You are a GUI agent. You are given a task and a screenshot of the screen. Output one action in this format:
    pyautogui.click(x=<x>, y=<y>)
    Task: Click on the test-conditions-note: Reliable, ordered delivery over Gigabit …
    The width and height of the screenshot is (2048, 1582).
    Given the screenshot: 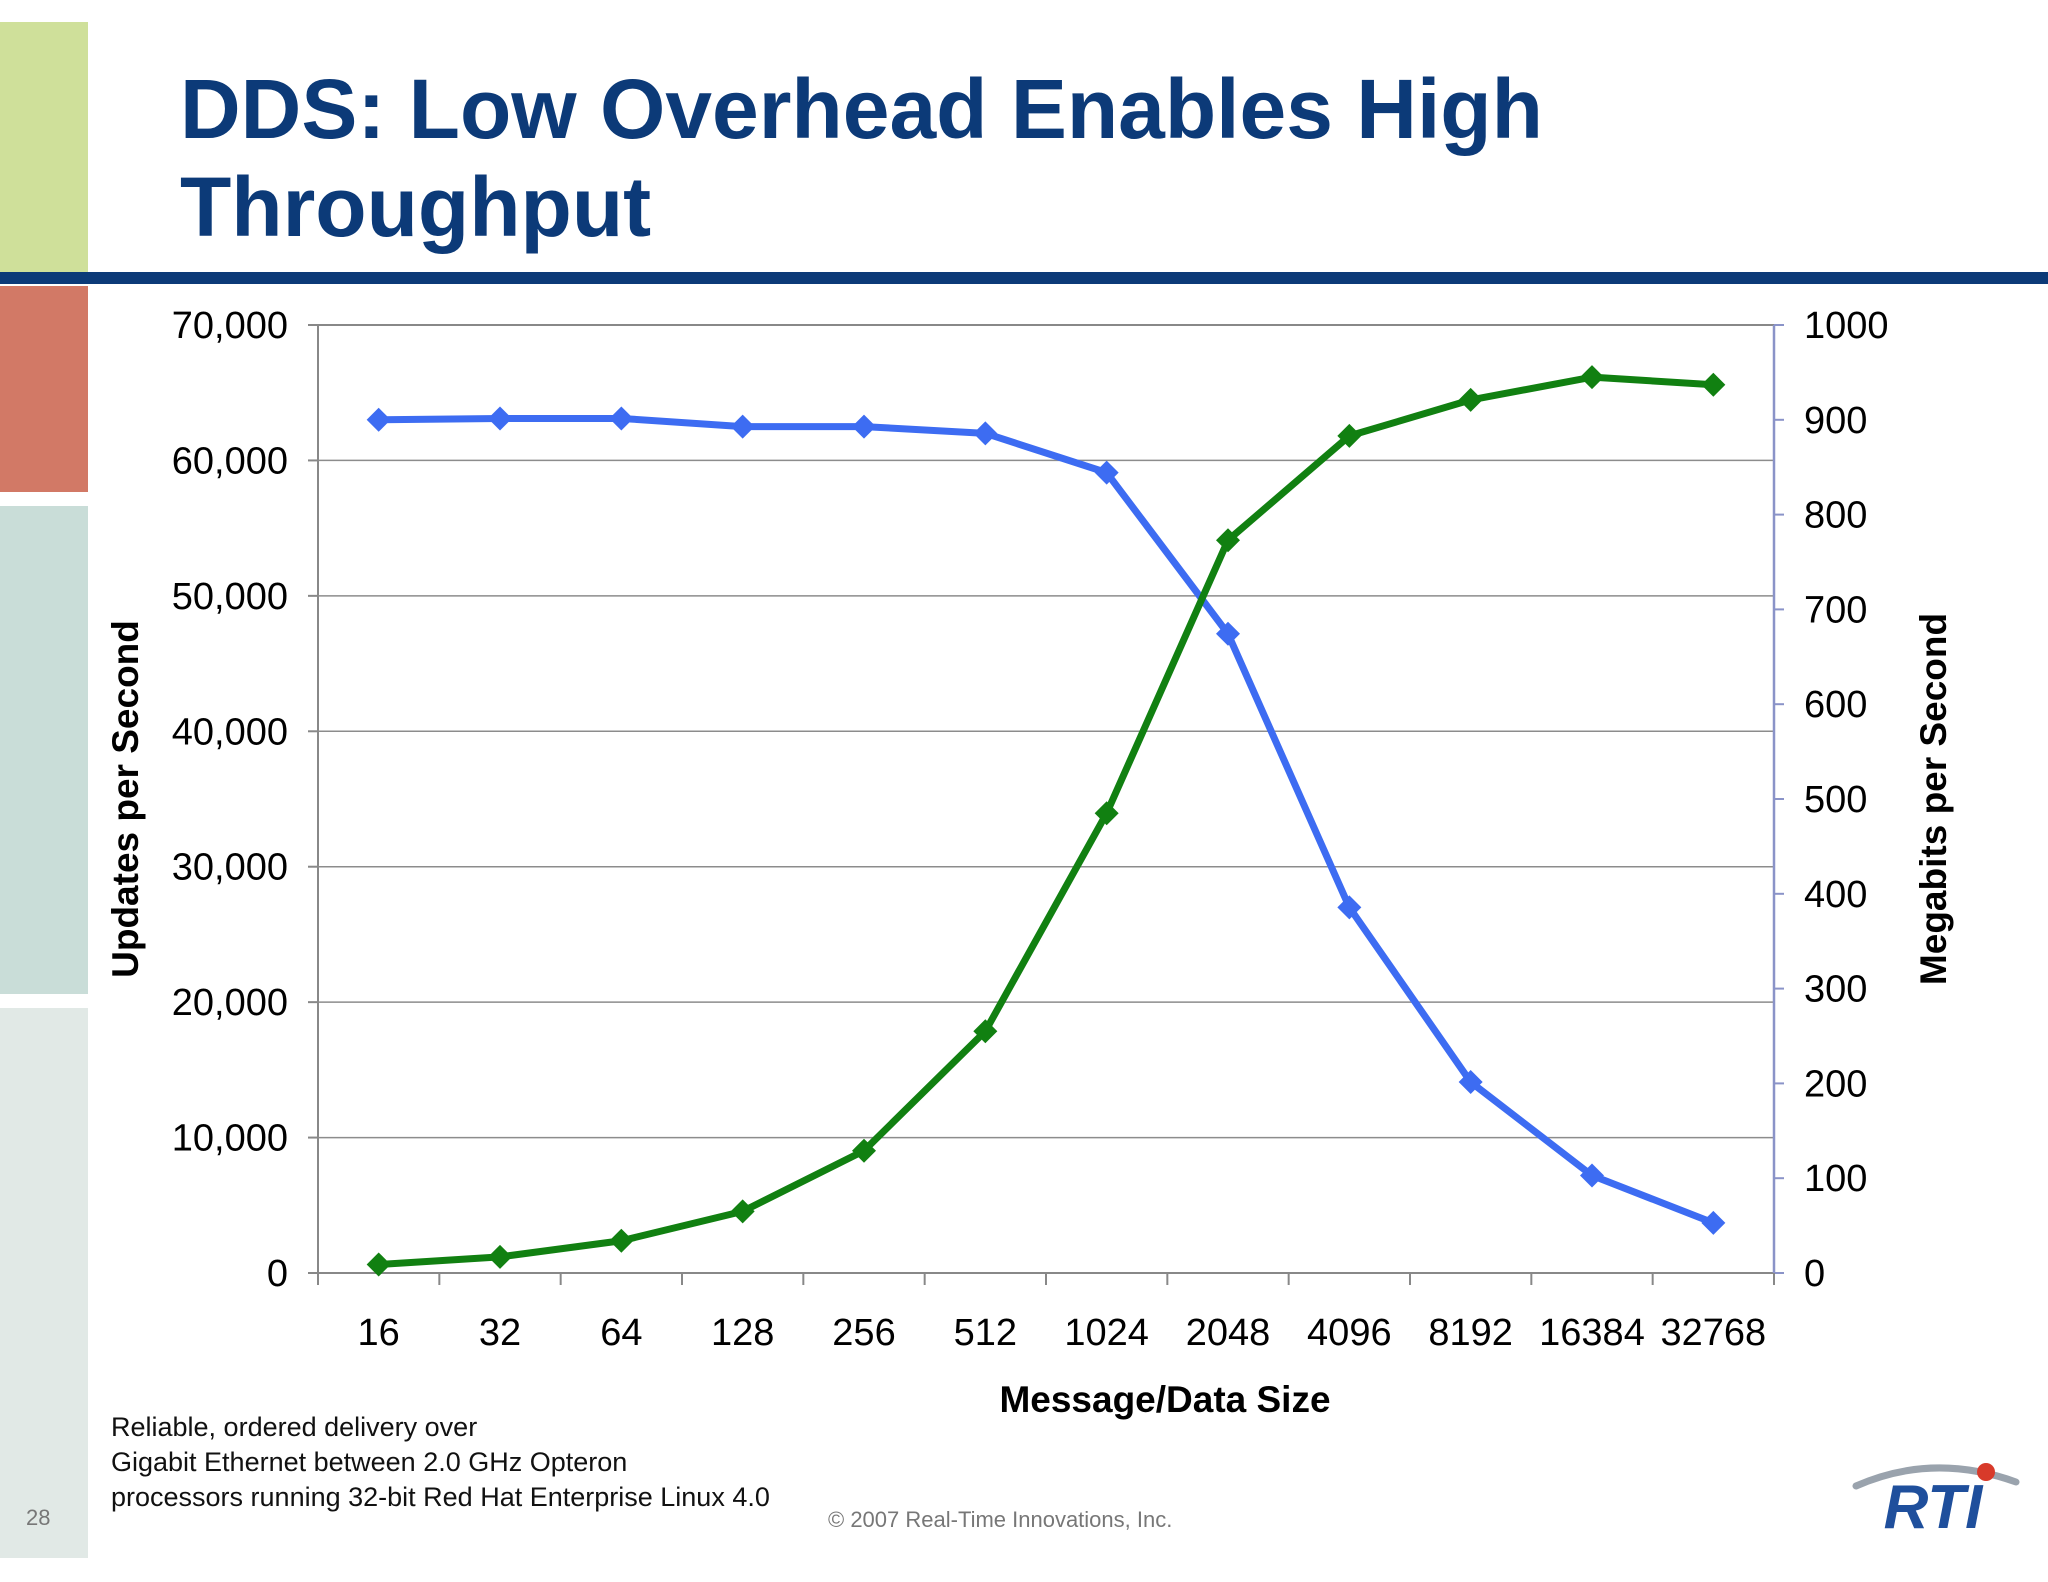 What is the action you would take?
    pyautogui.click(x=440, y=1462)
    